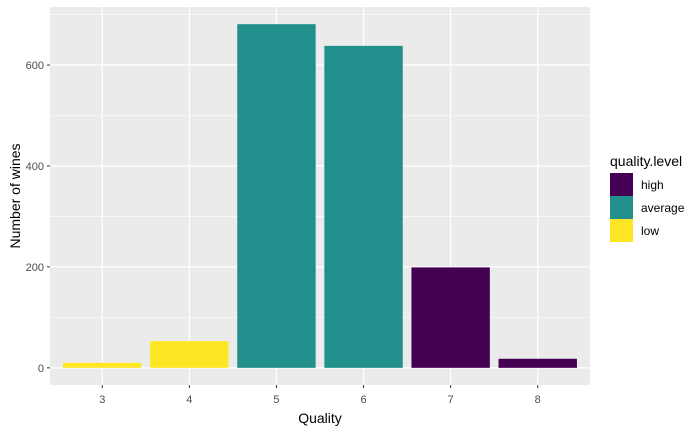 The image size is (700, 437). What do you see at coordinates (538, 400) in the screenshot?
I see `x-tick-label: 8` at bounding box center [538, 400].